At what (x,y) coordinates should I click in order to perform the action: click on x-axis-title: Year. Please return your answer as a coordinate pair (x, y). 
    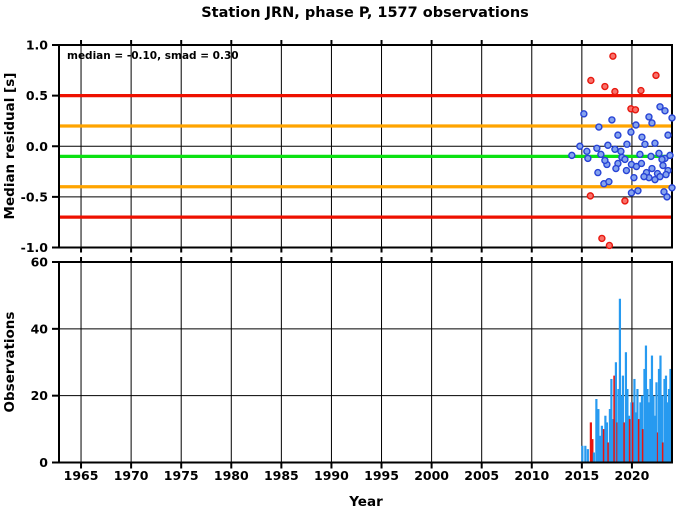
    Looking at the image, I should click on (365, 502).